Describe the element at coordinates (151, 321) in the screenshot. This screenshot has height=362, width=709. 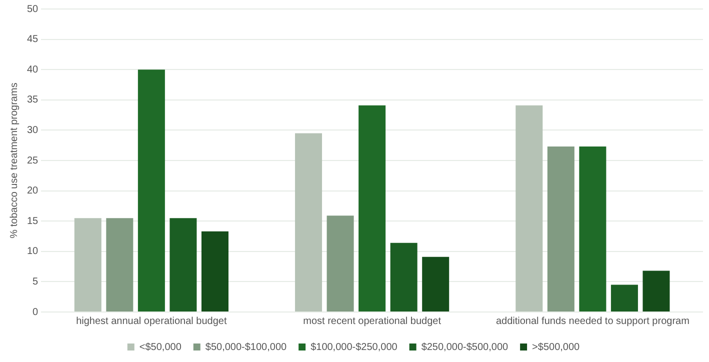
I see `x-tick-label: highest annual operational budget` at that location.